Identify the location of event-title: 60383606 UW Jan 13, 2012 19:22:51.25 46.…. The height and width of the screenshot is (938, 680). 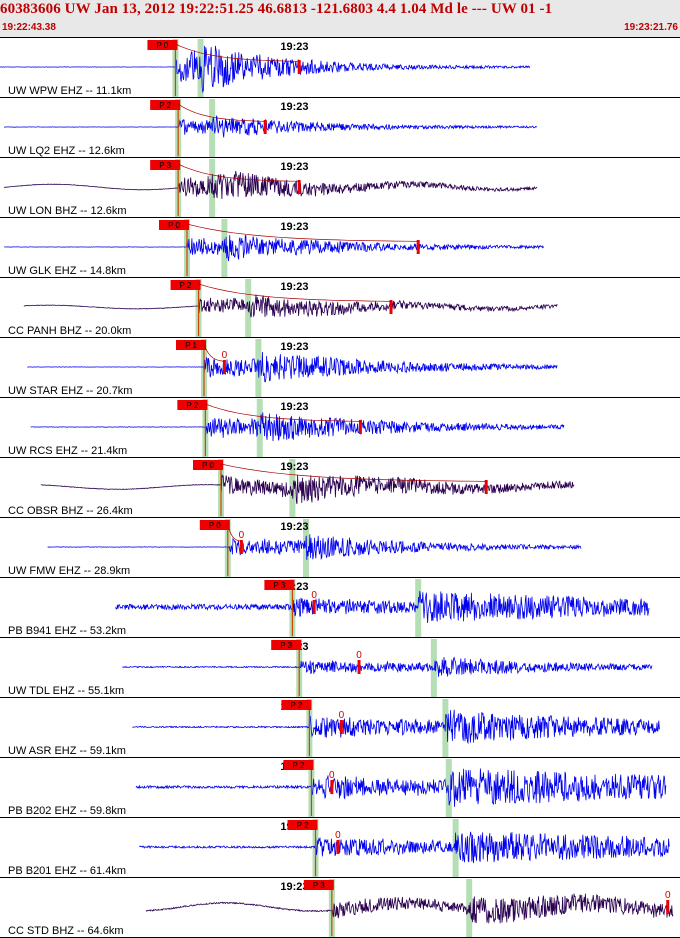
(276, 9).